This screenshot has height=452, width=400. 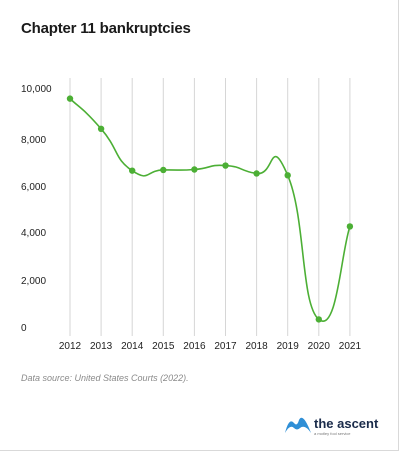 I want to click on y-tick-label: 0, so click(x=24, y=328).